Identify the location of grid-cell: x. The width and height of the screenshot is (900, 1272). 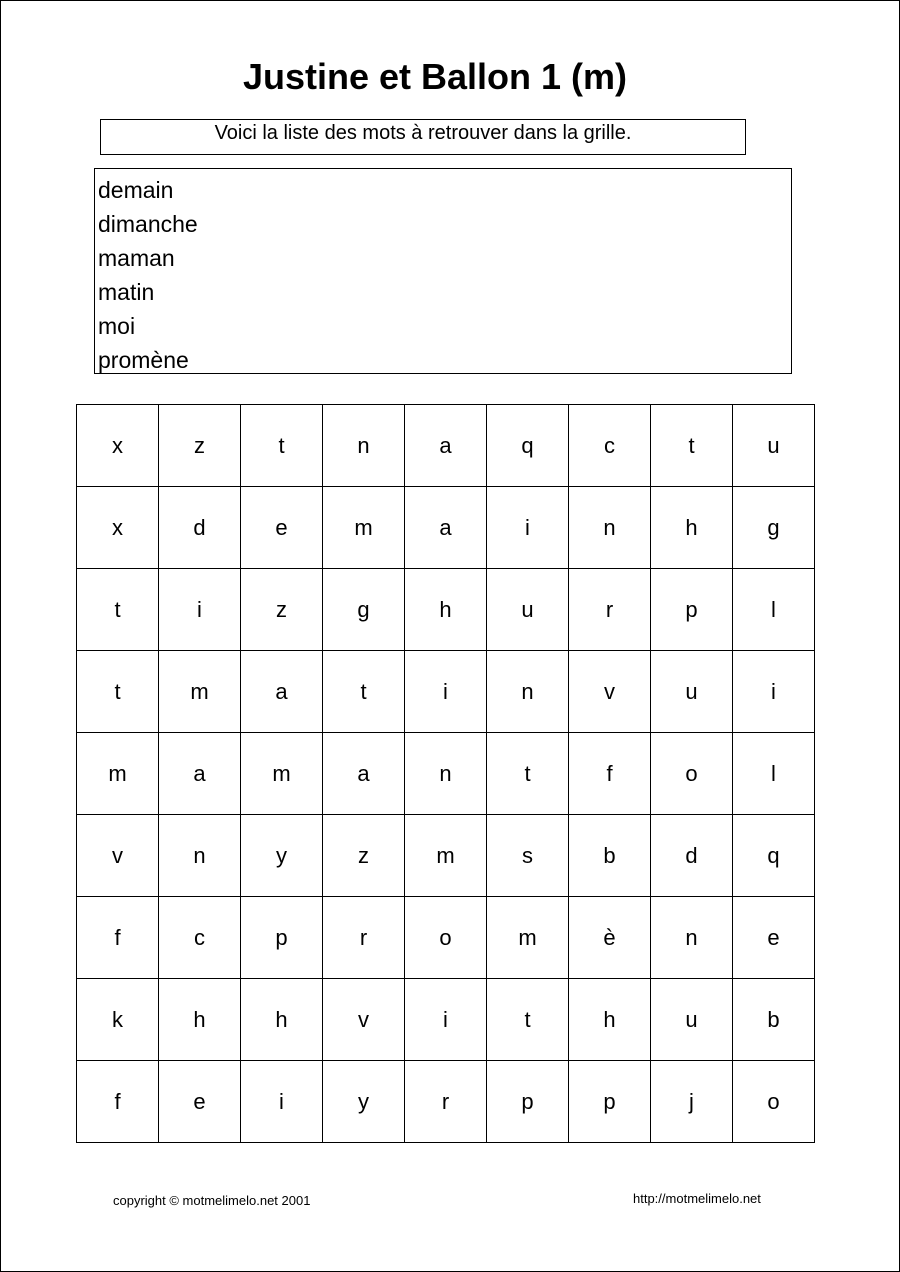
(117, 445).